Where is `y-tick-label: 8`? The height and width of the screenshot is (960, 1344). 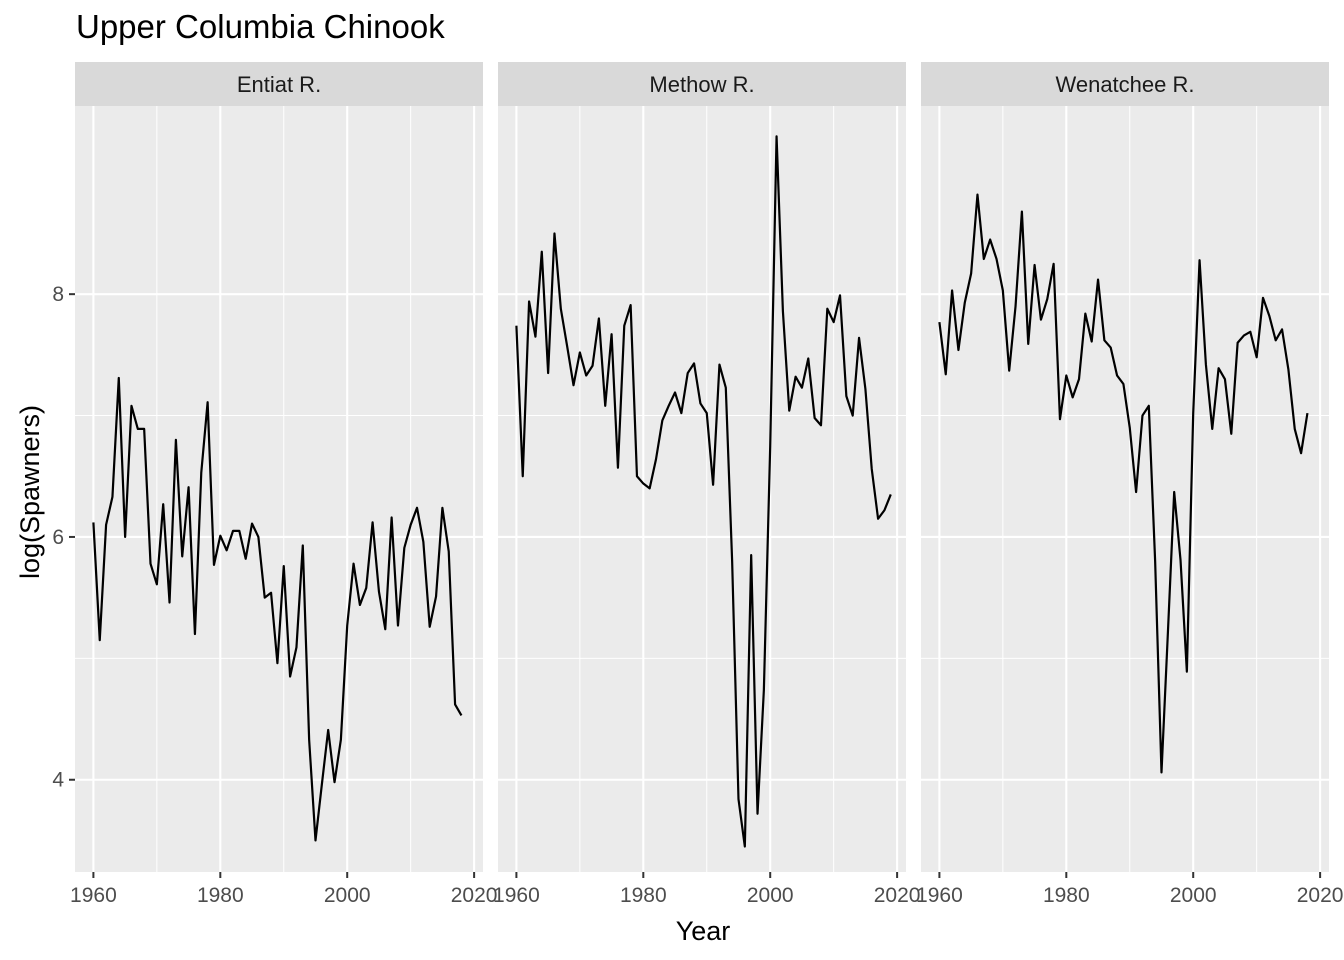 y-tick-label: 8 is located at coordinates (58, 294).